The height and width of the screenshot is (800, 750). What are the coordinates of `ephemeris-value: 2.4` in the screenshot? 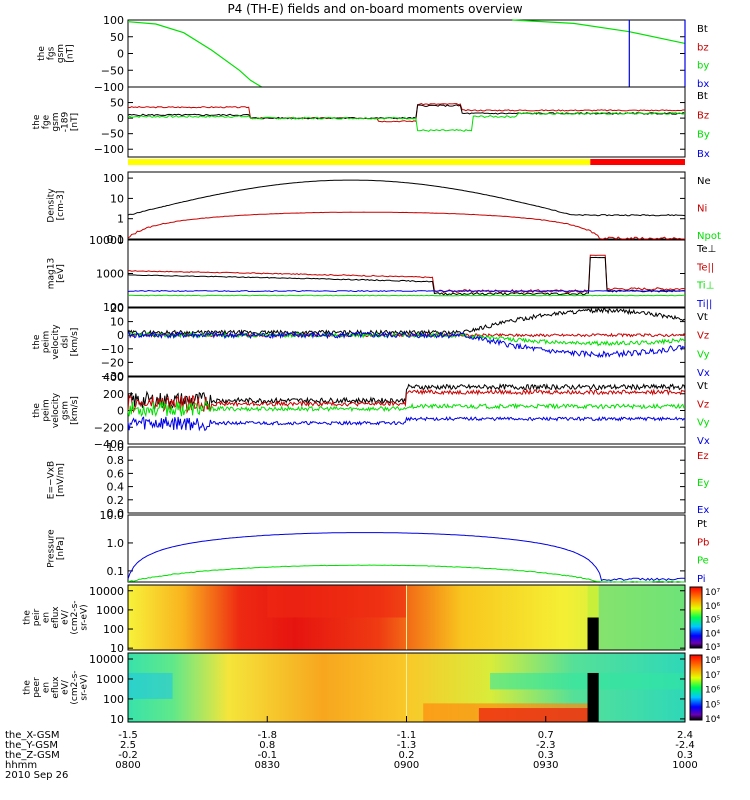 It's located at (685, 735).